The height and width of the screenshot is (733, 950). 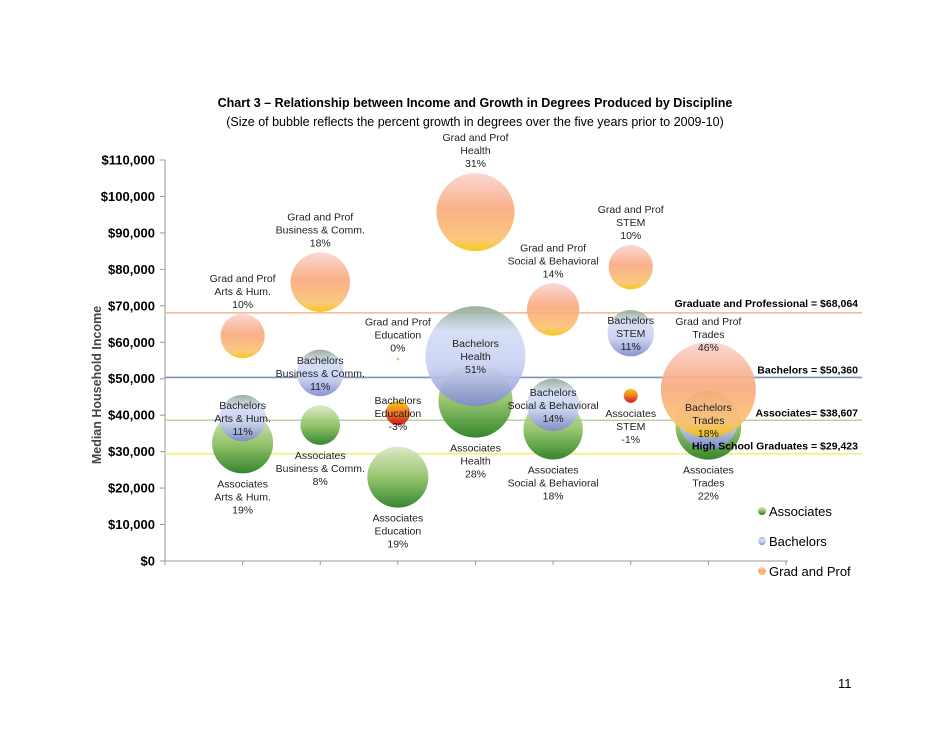 I want to click on y-tick-label: $0, so click(x=148, y=561).